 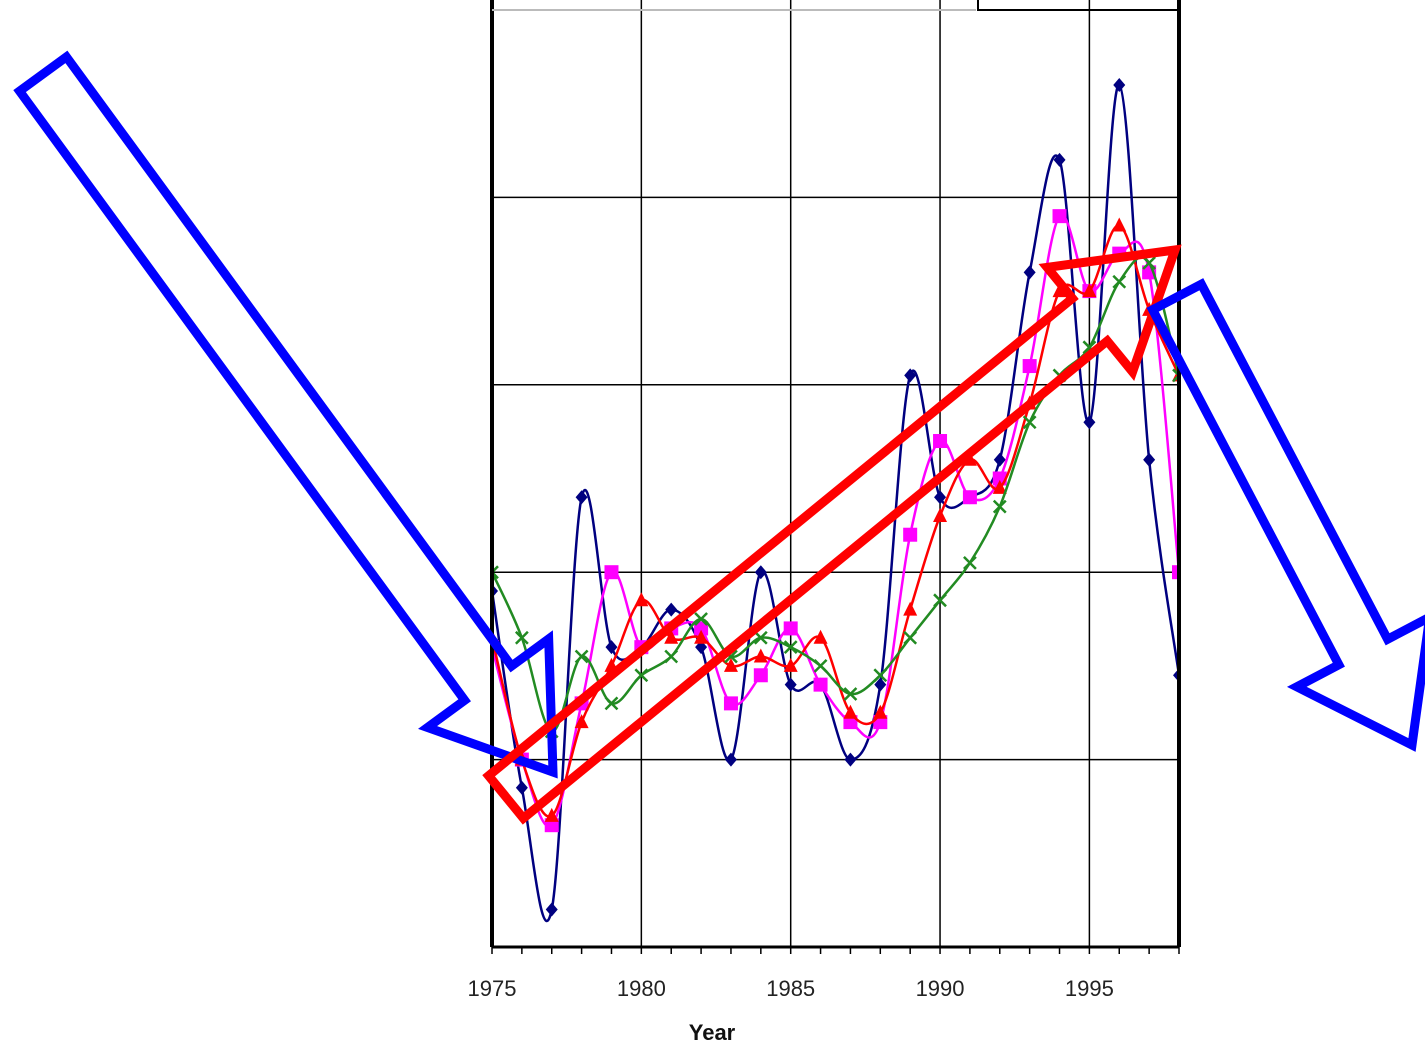 What do you see at coordinates (641, 988) in the screenshot?
I see `x-tick-label: 1980` at bounding box center [641, 988].